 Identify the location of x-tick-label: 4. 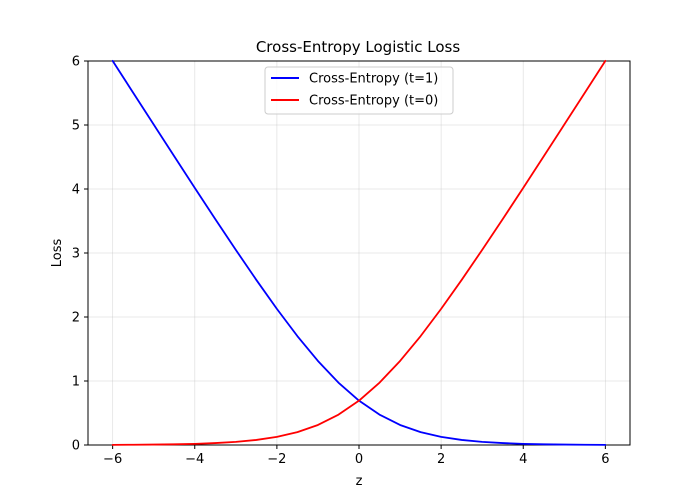
(523, 459).